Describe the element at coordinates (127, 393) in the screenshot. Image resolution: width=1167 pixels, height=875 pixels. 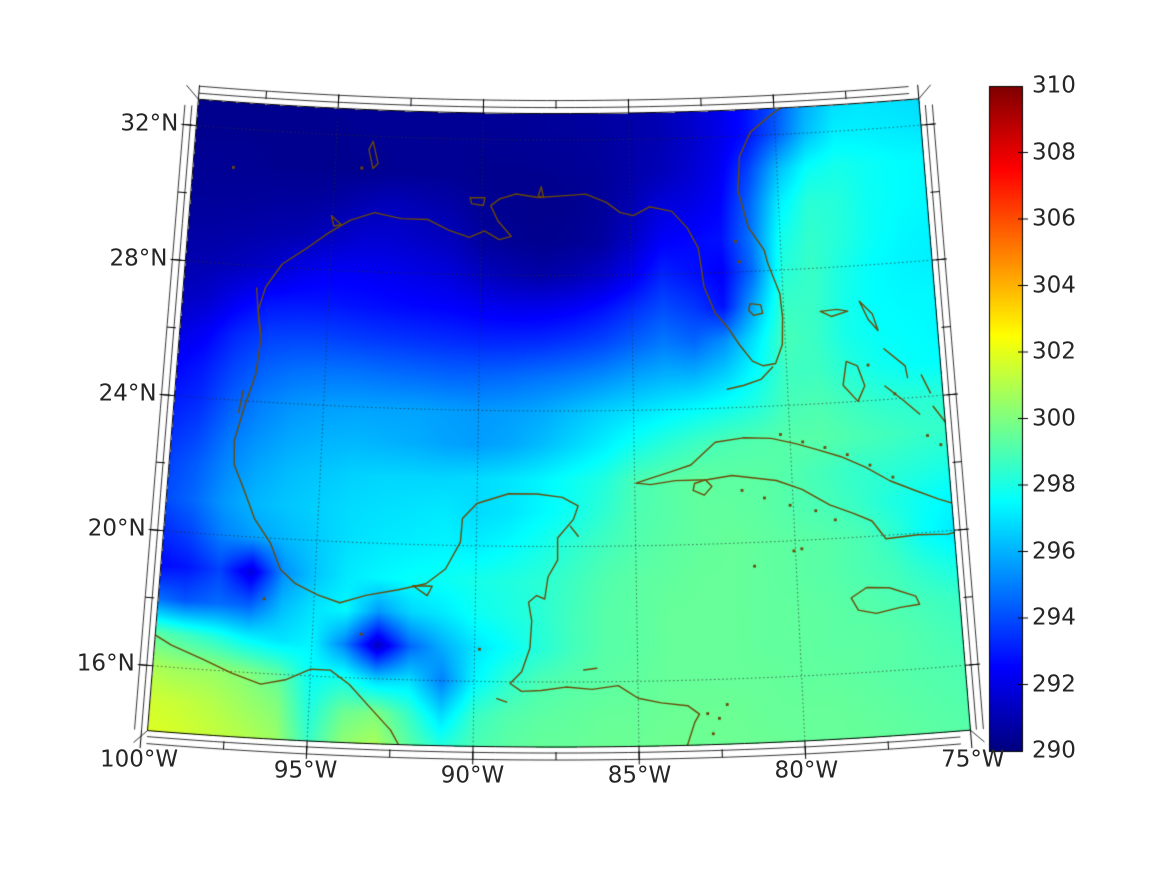
I see `y-tick-label: 24°N` at that location.